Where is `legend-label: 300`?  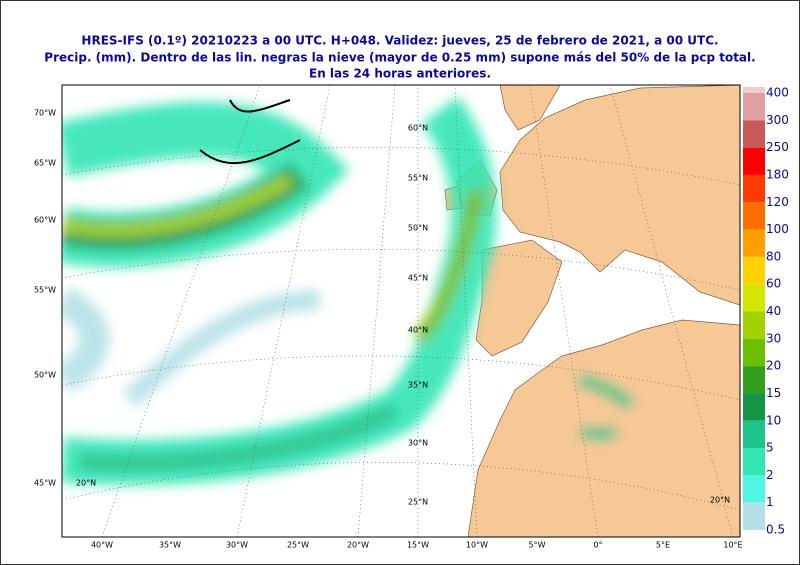
legend-label: 300 is located at coordinates (777, 120).